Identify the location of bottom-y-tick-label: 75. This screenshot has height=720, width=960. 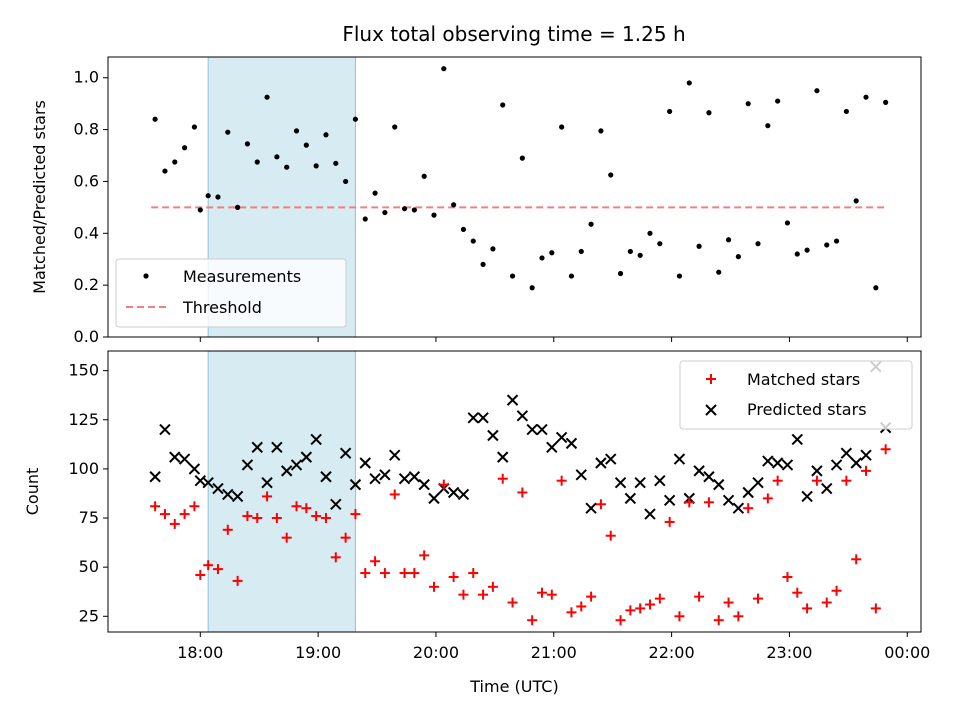
(89, 517).